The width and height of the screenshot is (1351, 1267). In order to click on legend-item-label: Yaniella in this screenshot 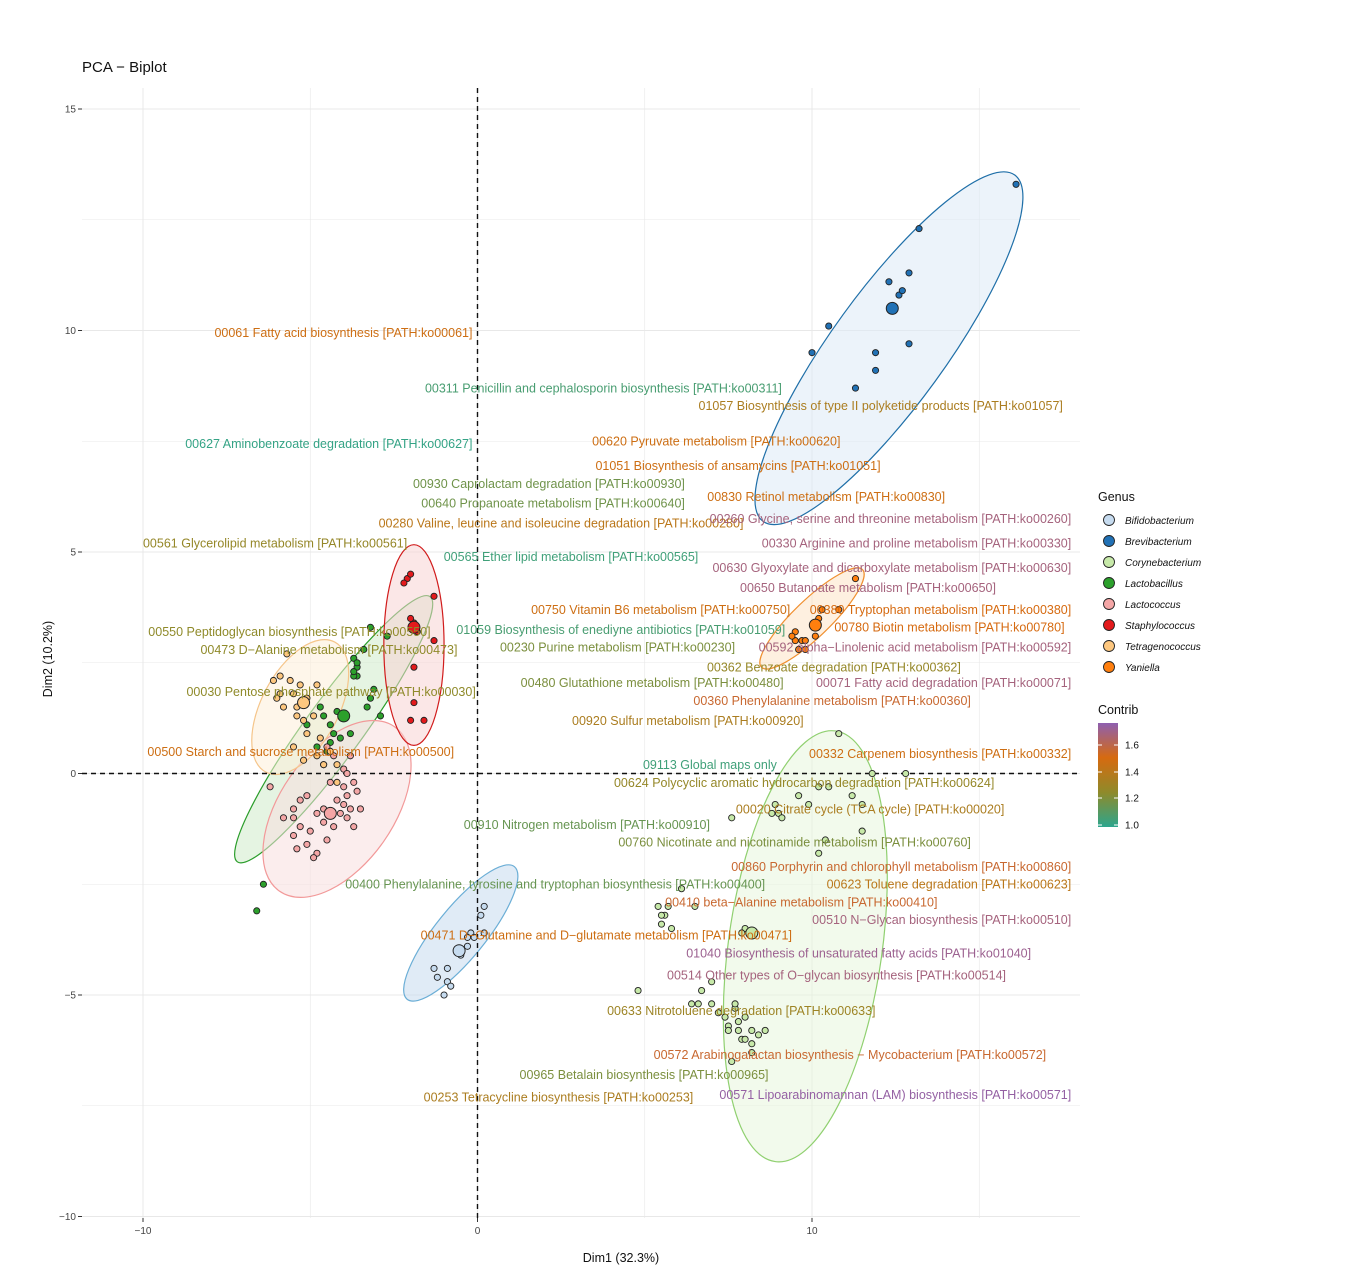, I will do `click(1142, 668)`.